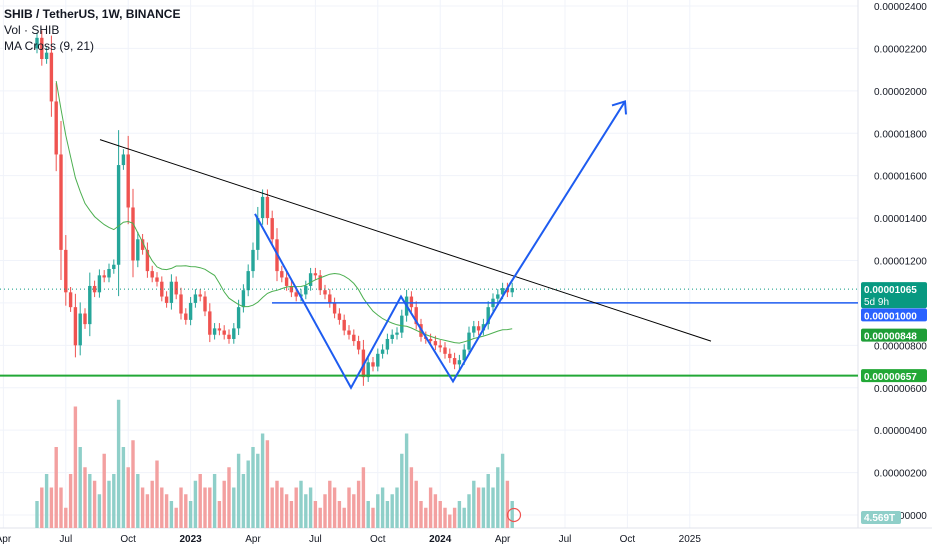 The image size is (932, 555). Describe the element at coordinates (49, 46) in the screenshot. I see `ma-cross-indicator-label: MA Cross (9, 21)` at that location.